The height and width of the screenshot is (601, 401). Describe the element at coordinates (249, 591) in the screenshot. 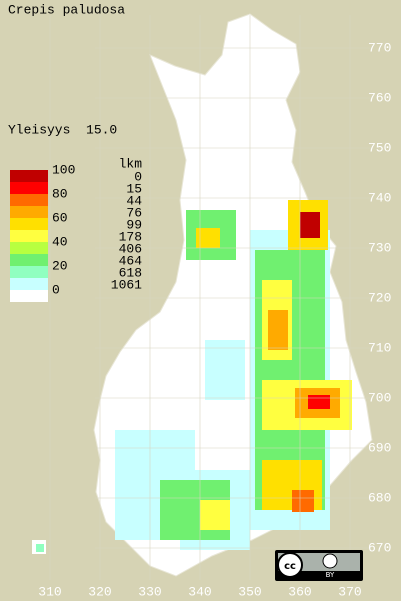

I see `x-label: 350` at that location.